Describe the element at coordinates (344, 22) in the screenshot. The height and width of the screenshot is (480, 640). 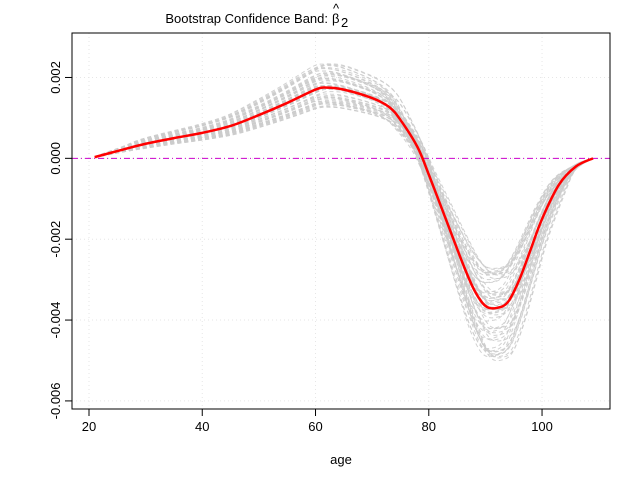
I see `chart-title-subscript: 2` at that location.